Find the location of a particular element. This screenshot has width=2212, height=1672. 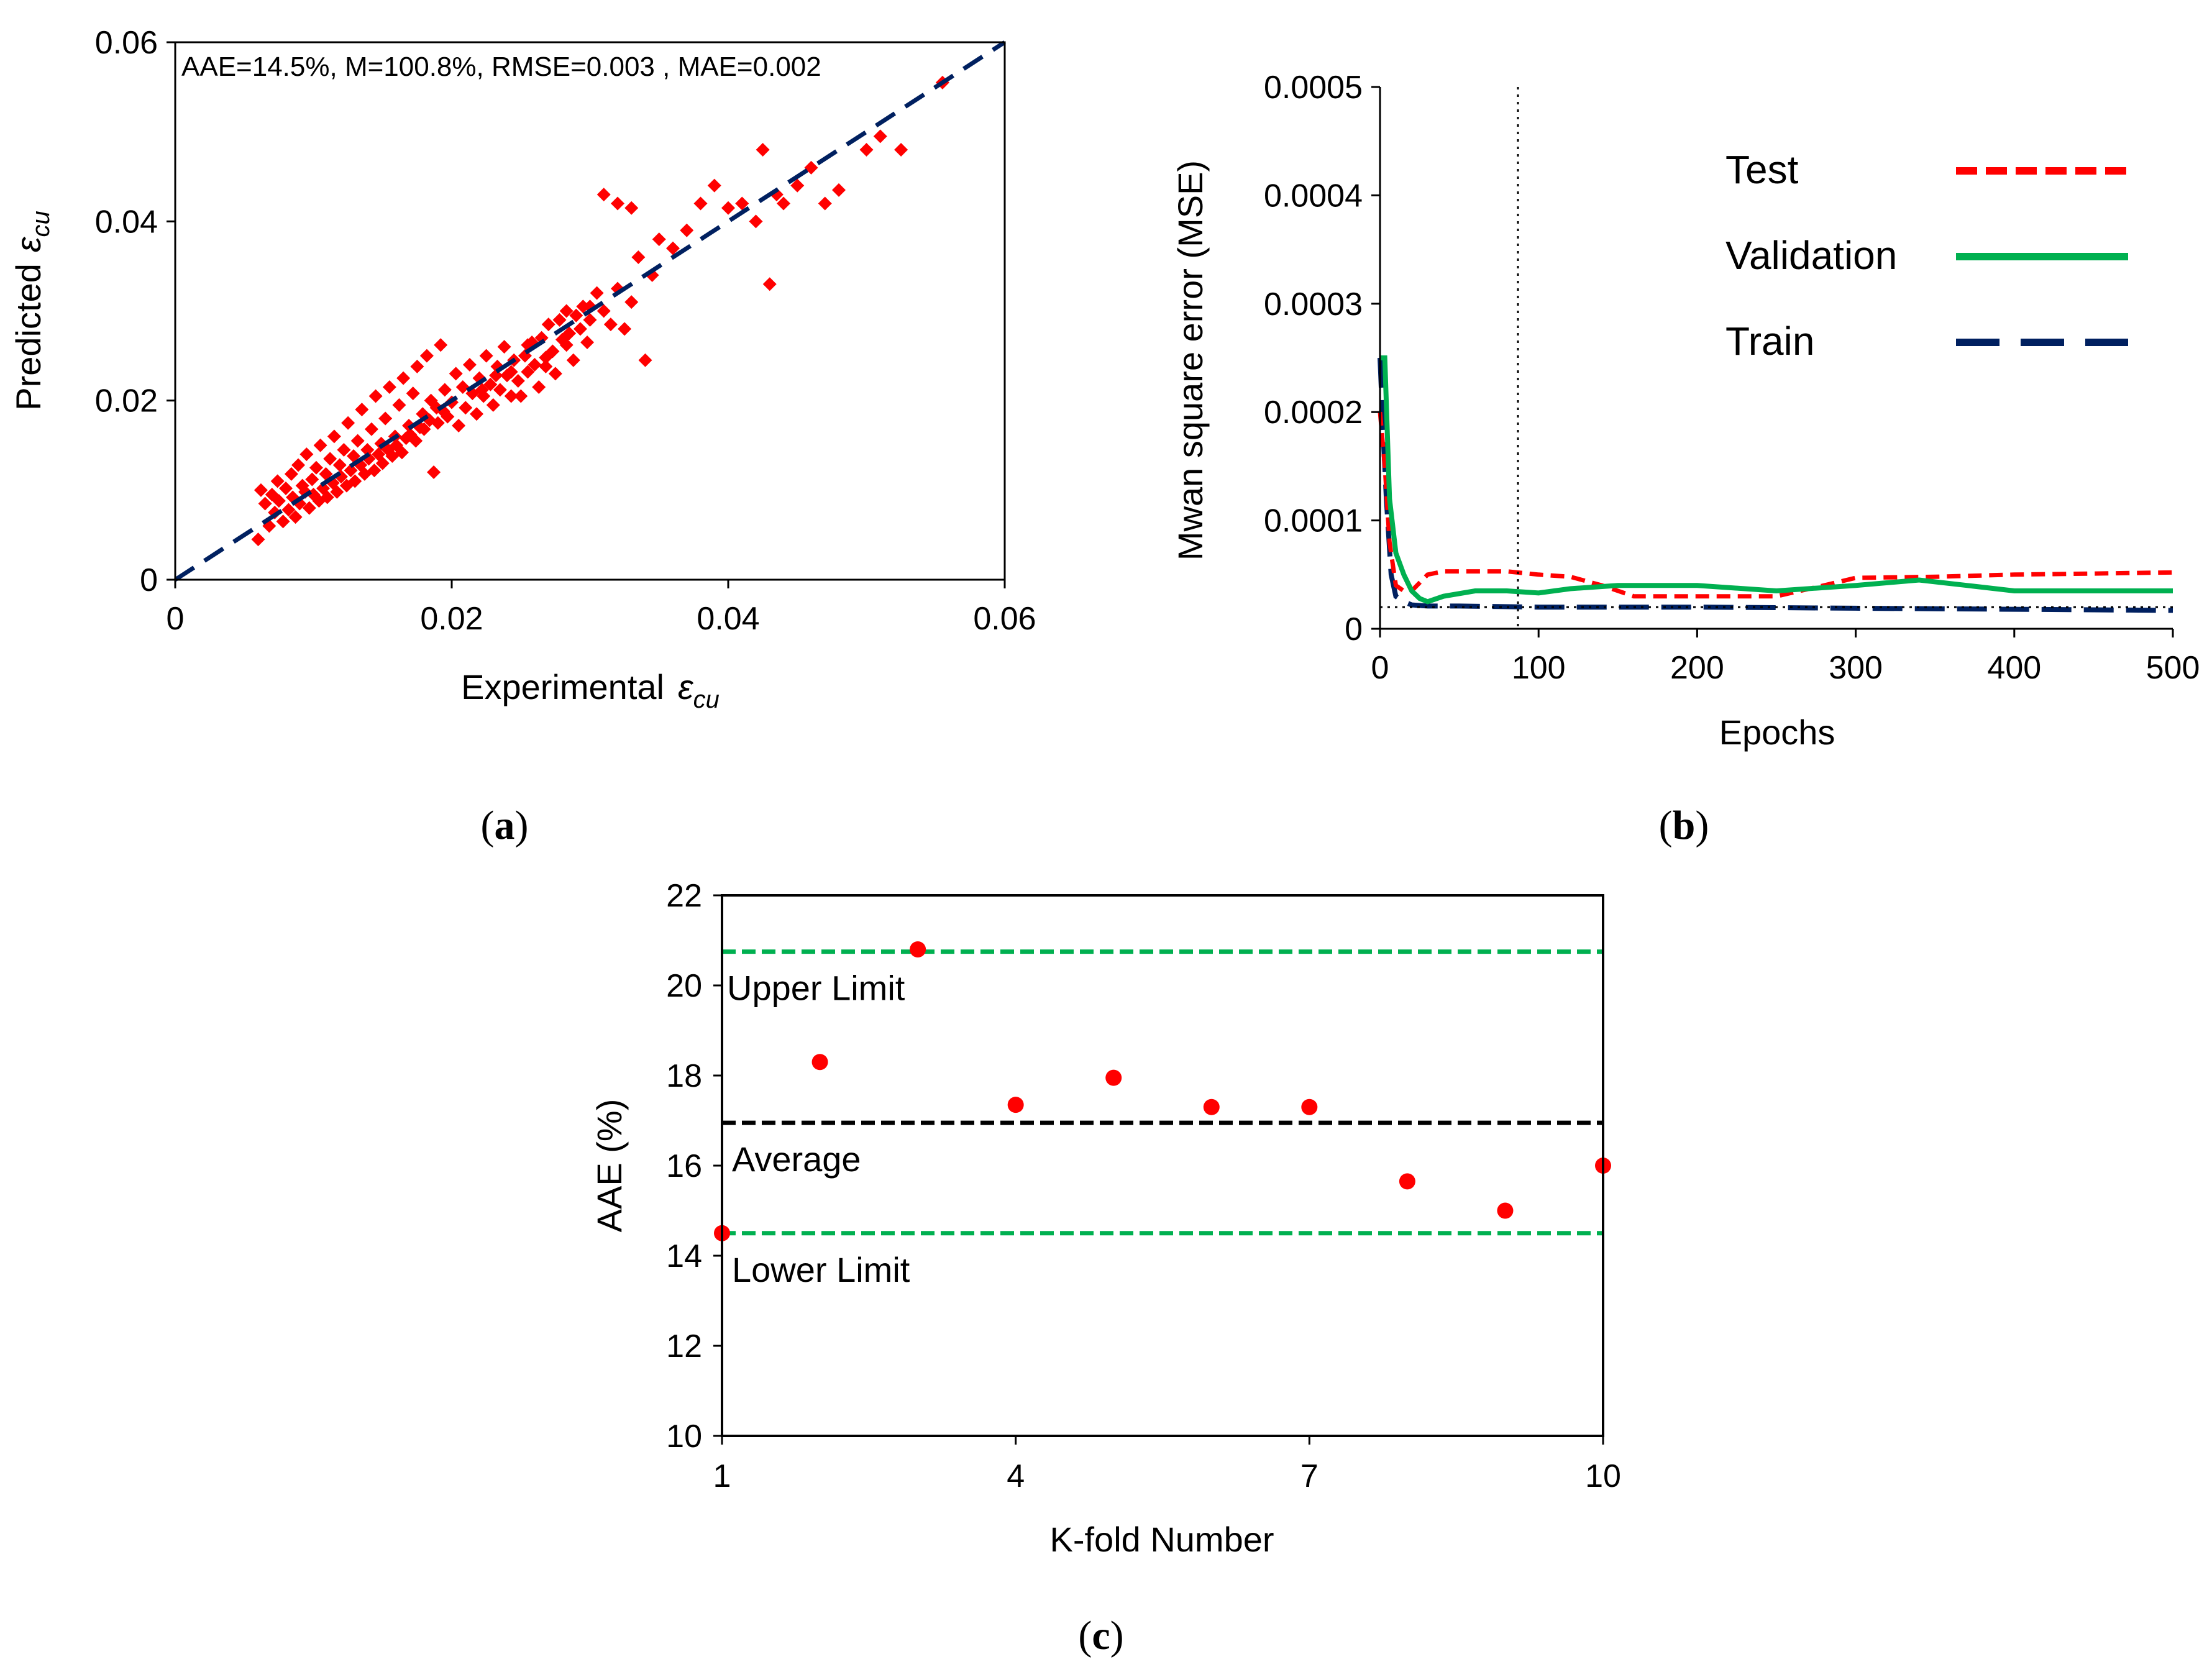

chart-b-y-tick-label: 0 is located at coordinates (1354, 629).